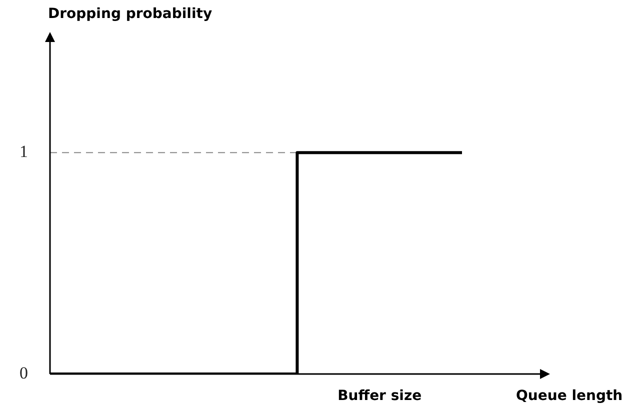 Image resolution: width=628 pixels, height=414 pixels. What do you see at coordinates (380, 396) in the screenshot?
I see `x-tick-label: Buffer size` at bounding box center [380, 396].